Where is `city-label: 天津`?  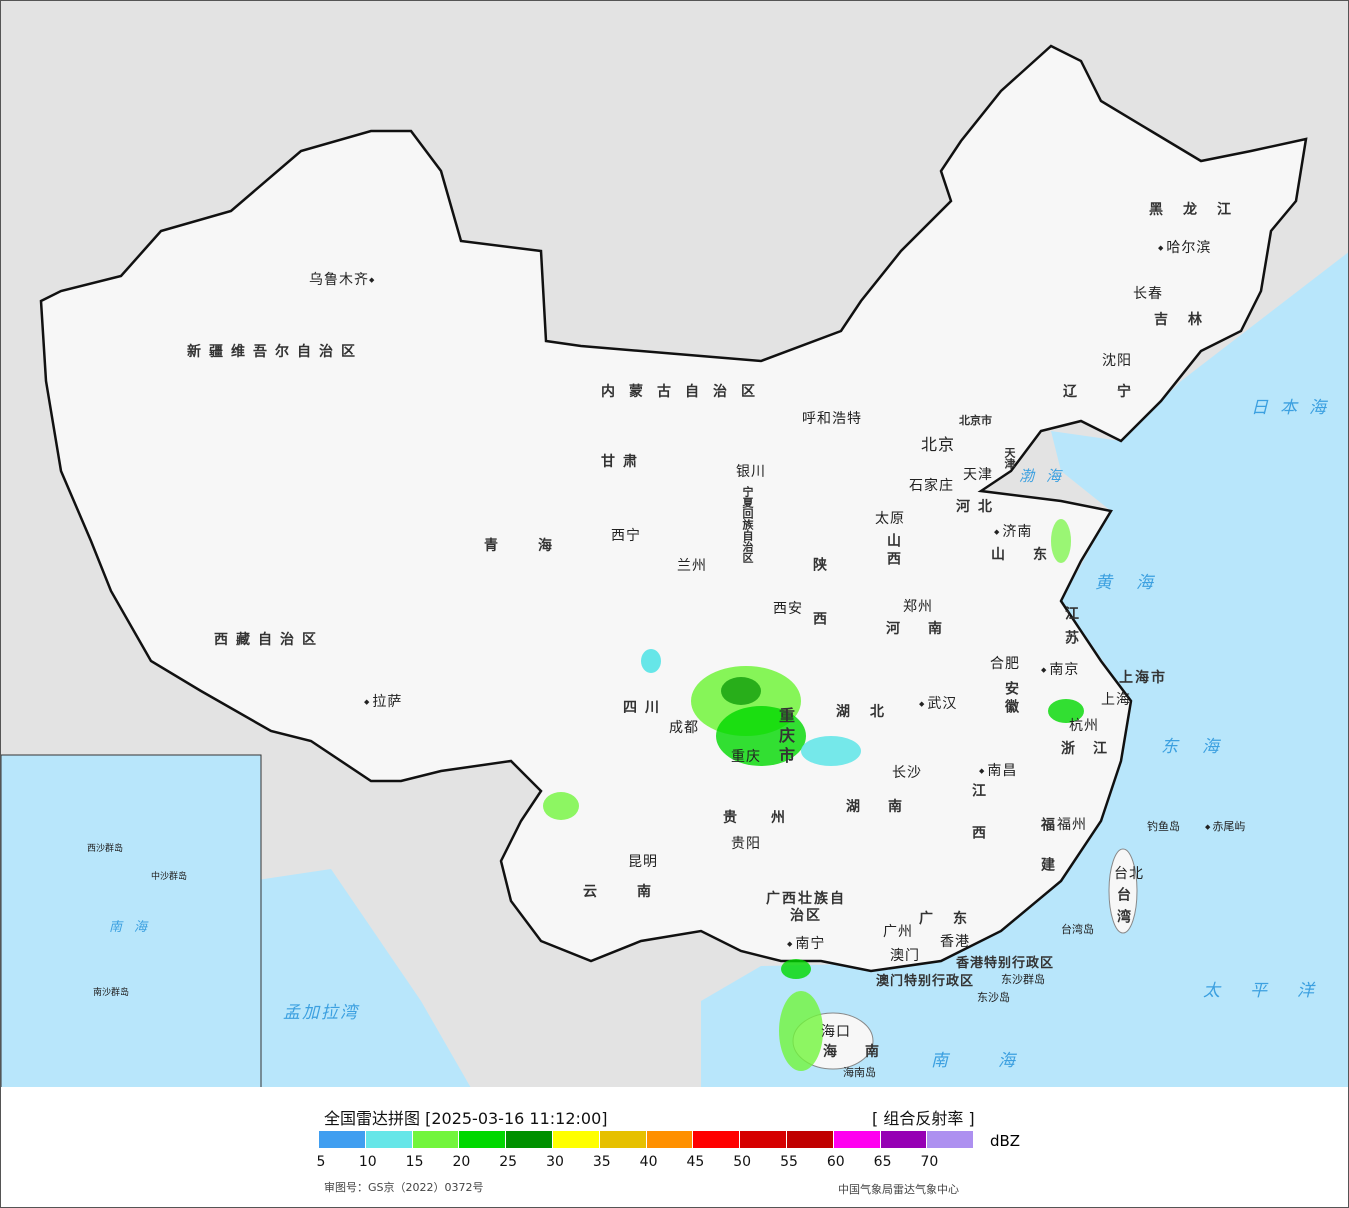 city-label: 天津 is located at coordinates (978, 475).